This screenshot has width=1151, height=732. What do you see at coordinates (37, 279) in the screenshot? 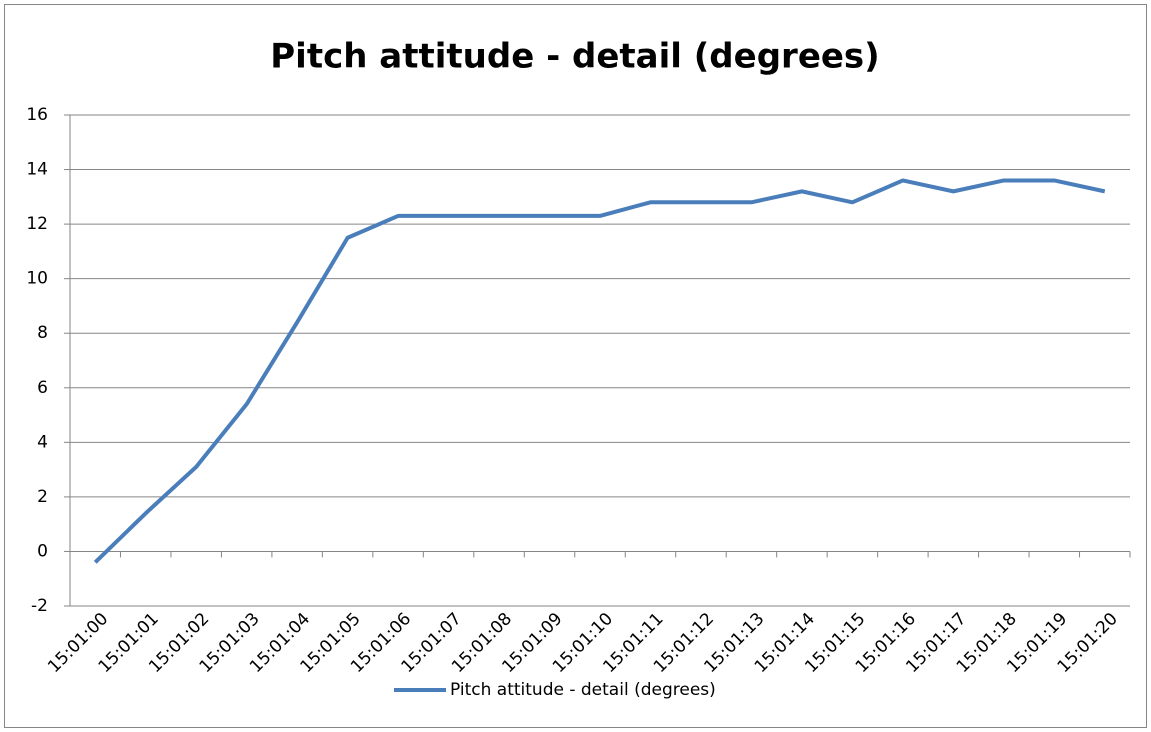
I see `y-tick-label: 10` at bounding box center [37, 279].